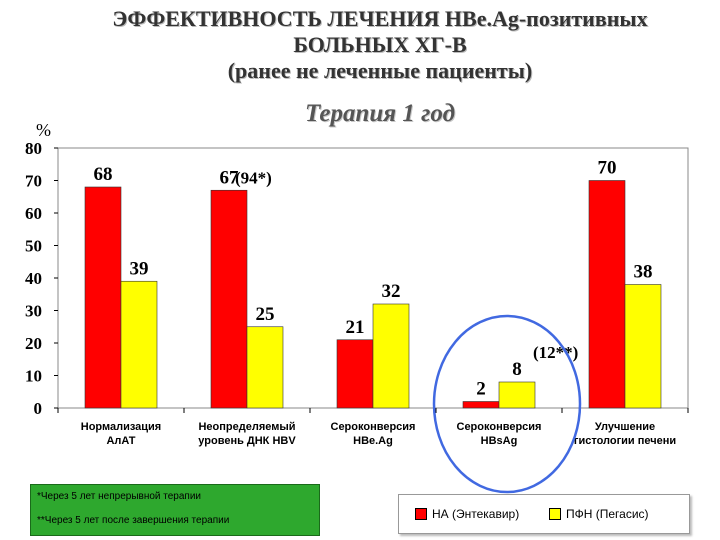 The height and width of the screenshot is (540, 720). What do you see at coordinates (555, 514) in the screenshot?
I see `legend-swatch-yellow` at bounding box center [555, 514].